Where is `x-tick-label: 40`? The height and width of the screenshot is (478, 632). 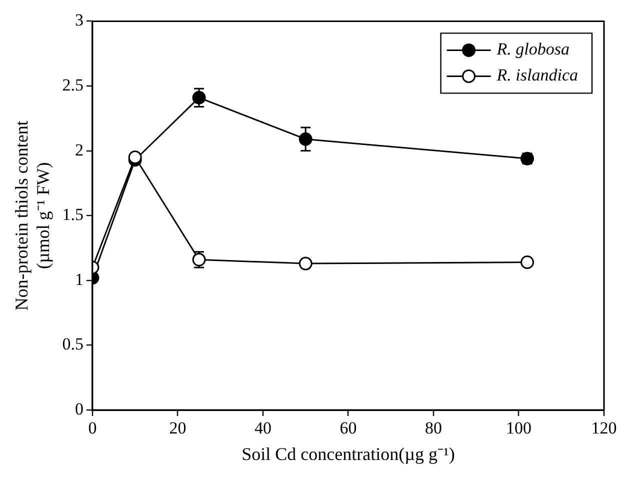
x-tick-label: 40 is located at coordinates (263, 428).